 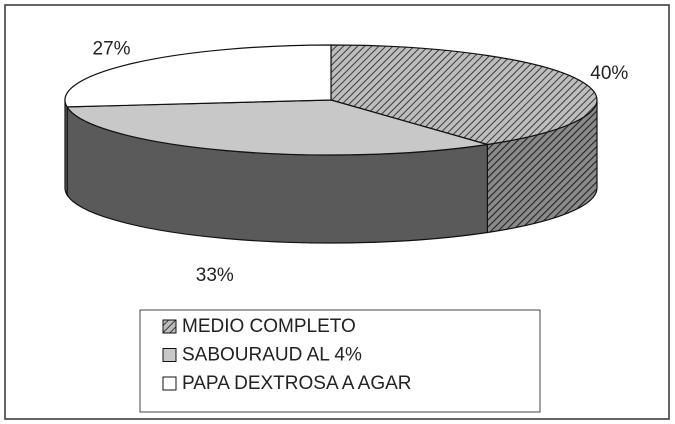 I want to click on data-label: 33%, so click(x=215, y=275).